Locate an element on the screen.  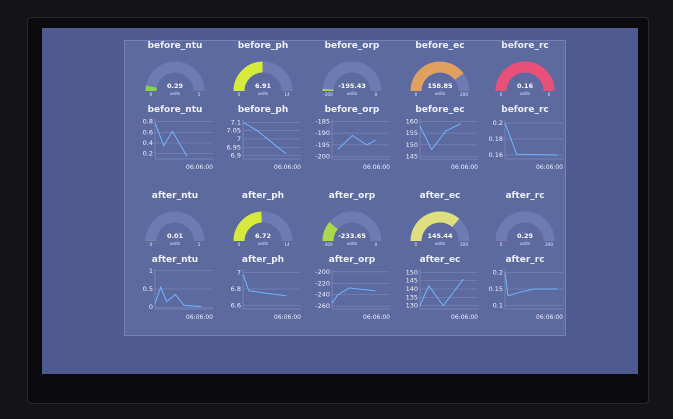
gauge-value: -195.43 is located at coordinates (352, 86).